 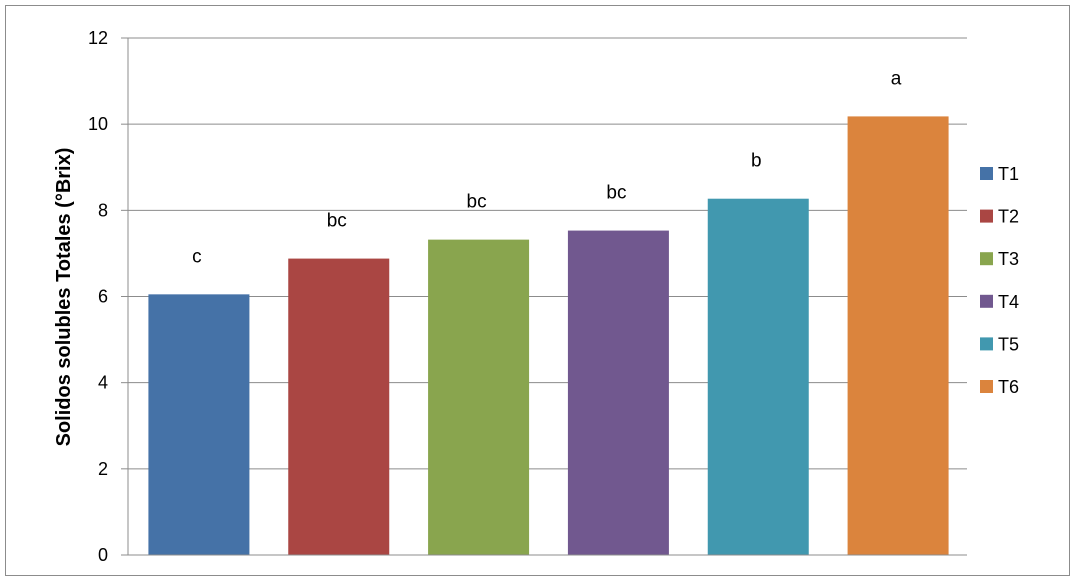 What do you see at coordinates (986, 216) in the screenshot?
I see `legend-swatch-t2` at bounding box center [986, 216].